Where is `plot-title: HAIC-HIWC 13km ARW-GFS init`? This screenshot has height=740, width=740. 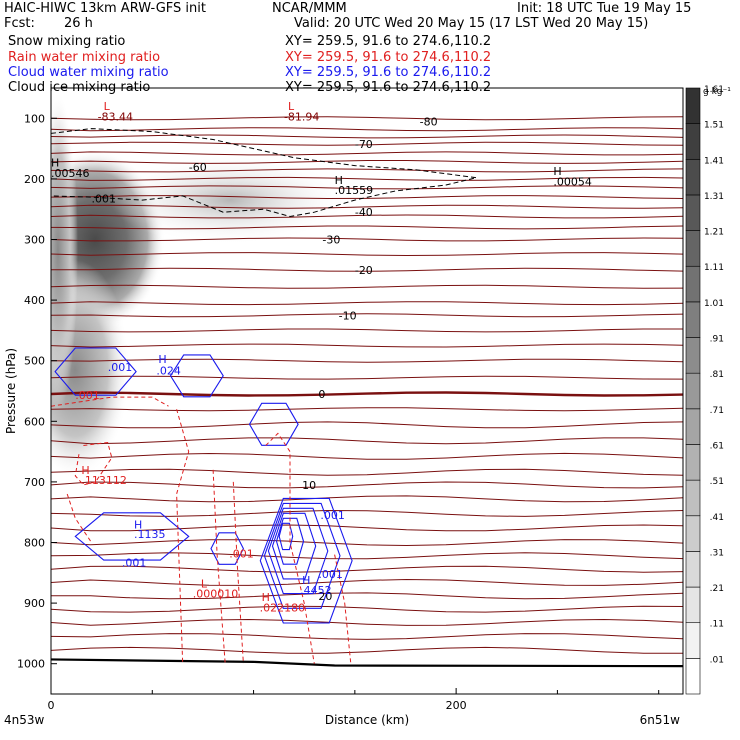
plot-title: HAIC-HIWC 13km ARW-GFS init is located at coordinates (105, 8).